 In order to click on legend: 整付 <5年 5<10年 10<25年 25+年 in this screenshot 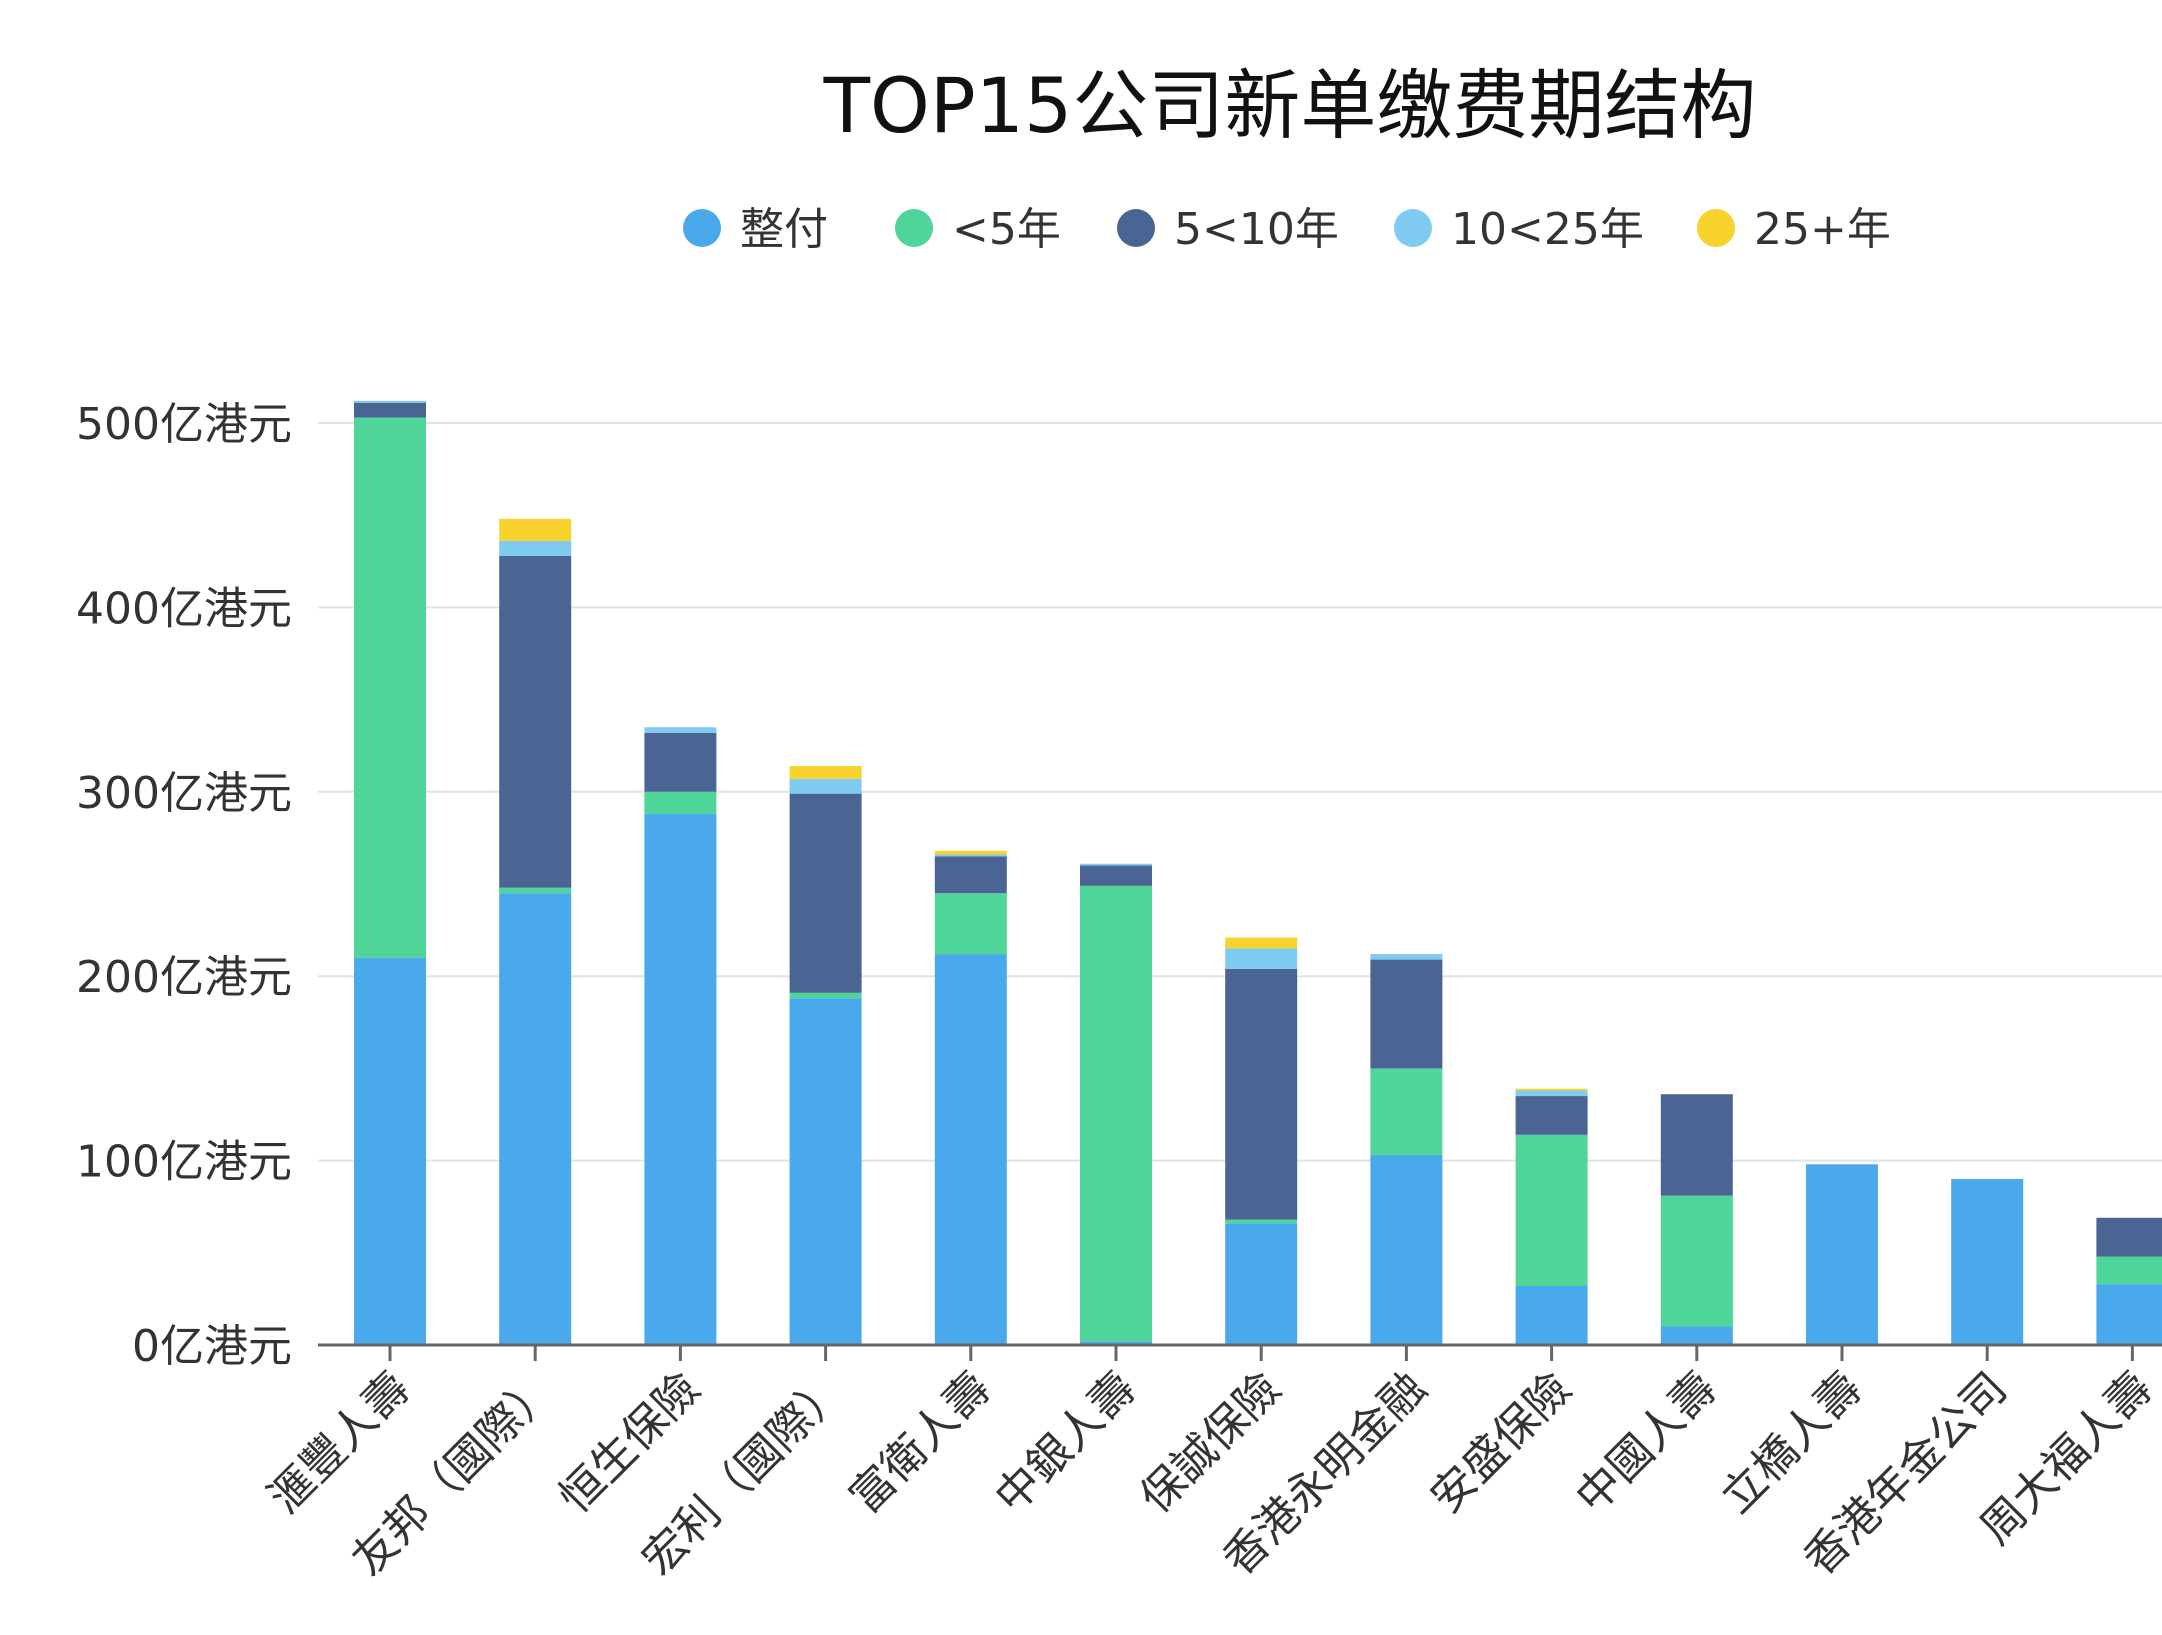, I will do `click(1287, 229)`.